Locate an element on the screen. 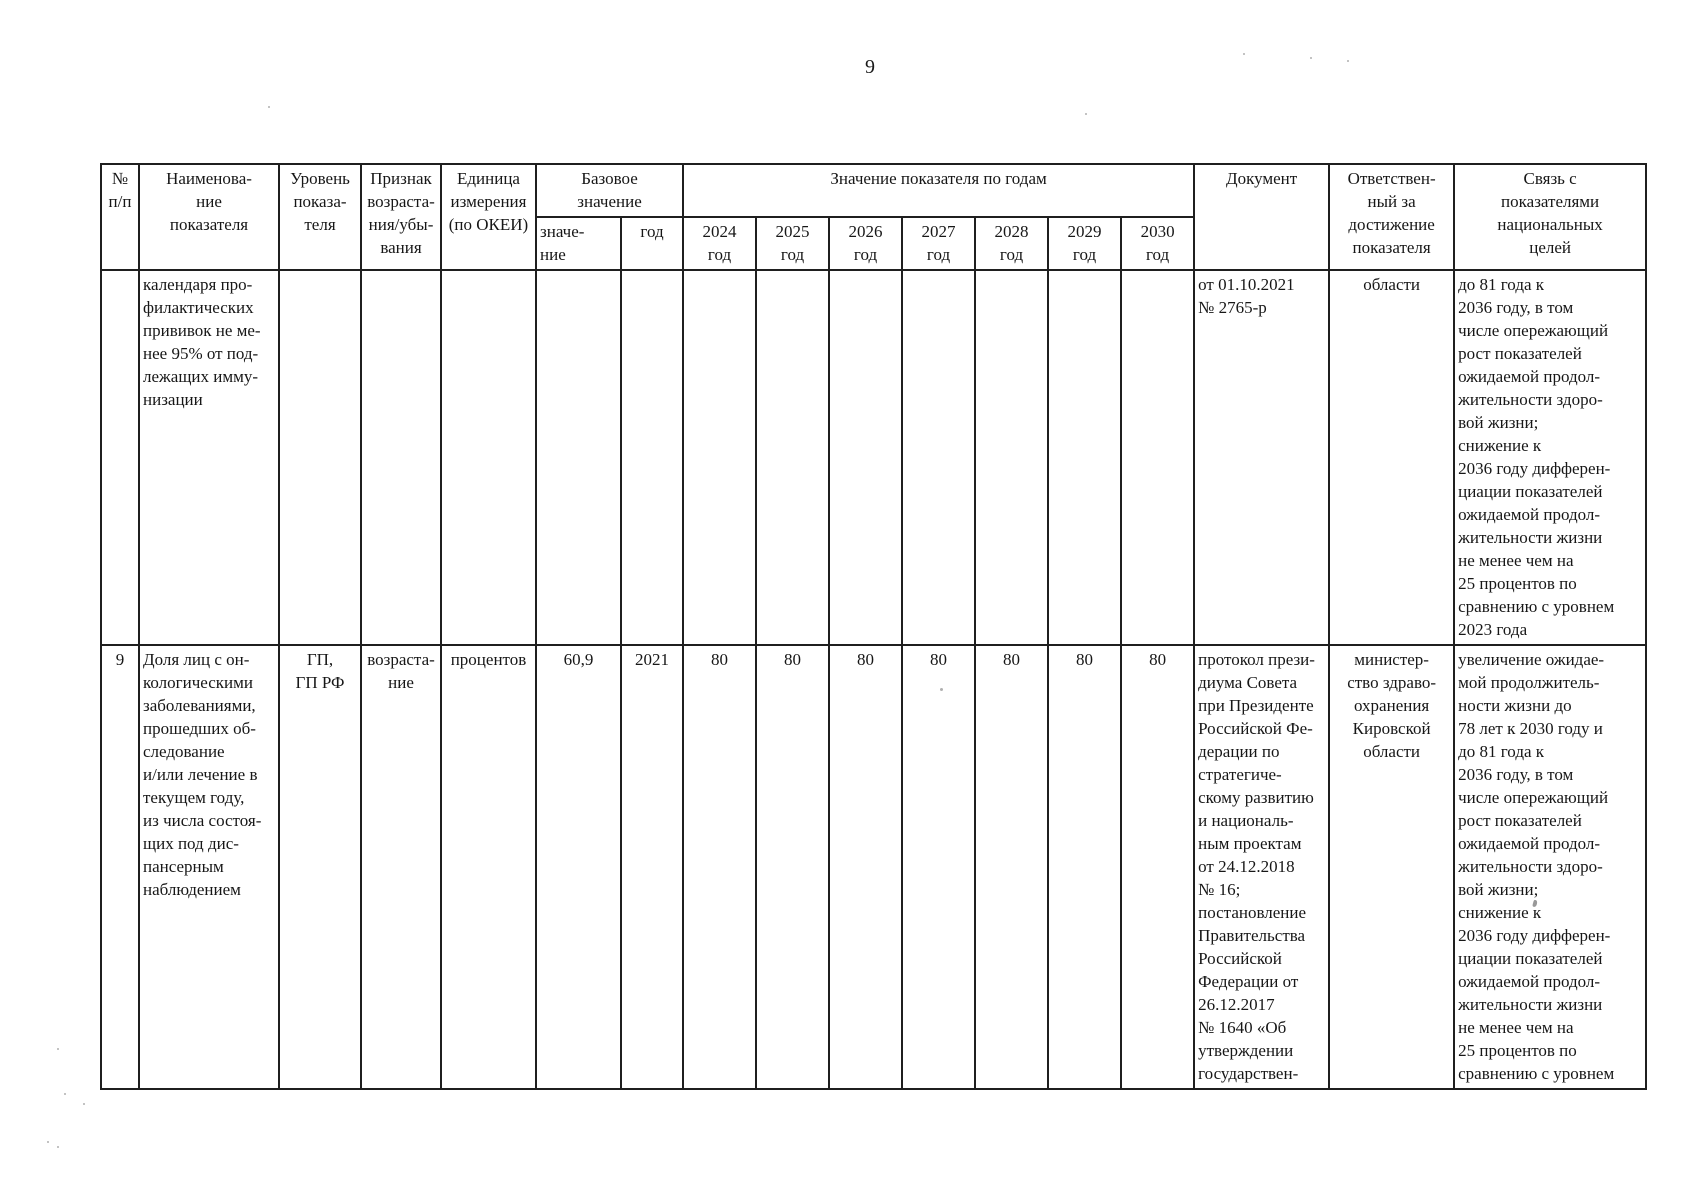  cell-level: ГП, ГП РФ is located at coordinates (320, 867).